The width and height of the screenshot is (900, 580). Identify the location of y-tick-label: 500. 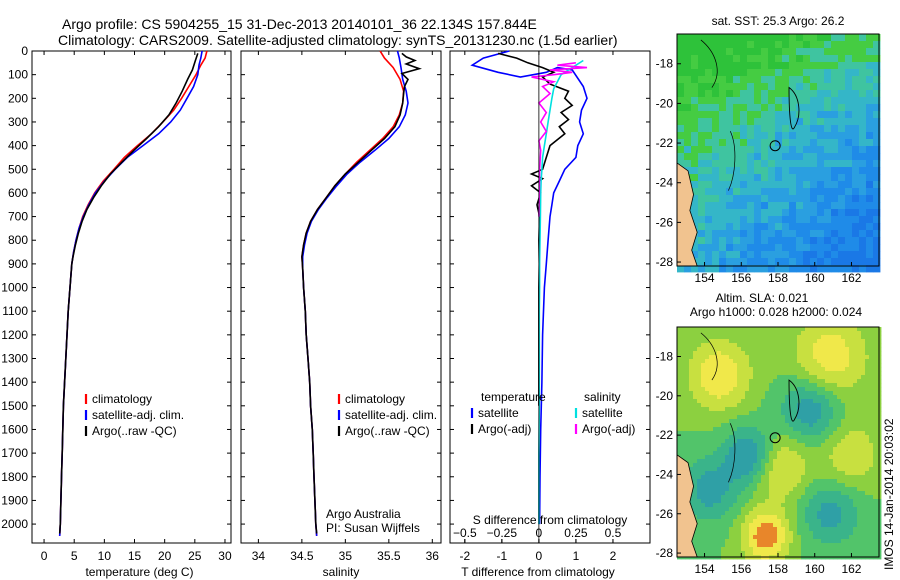
(18, 169).